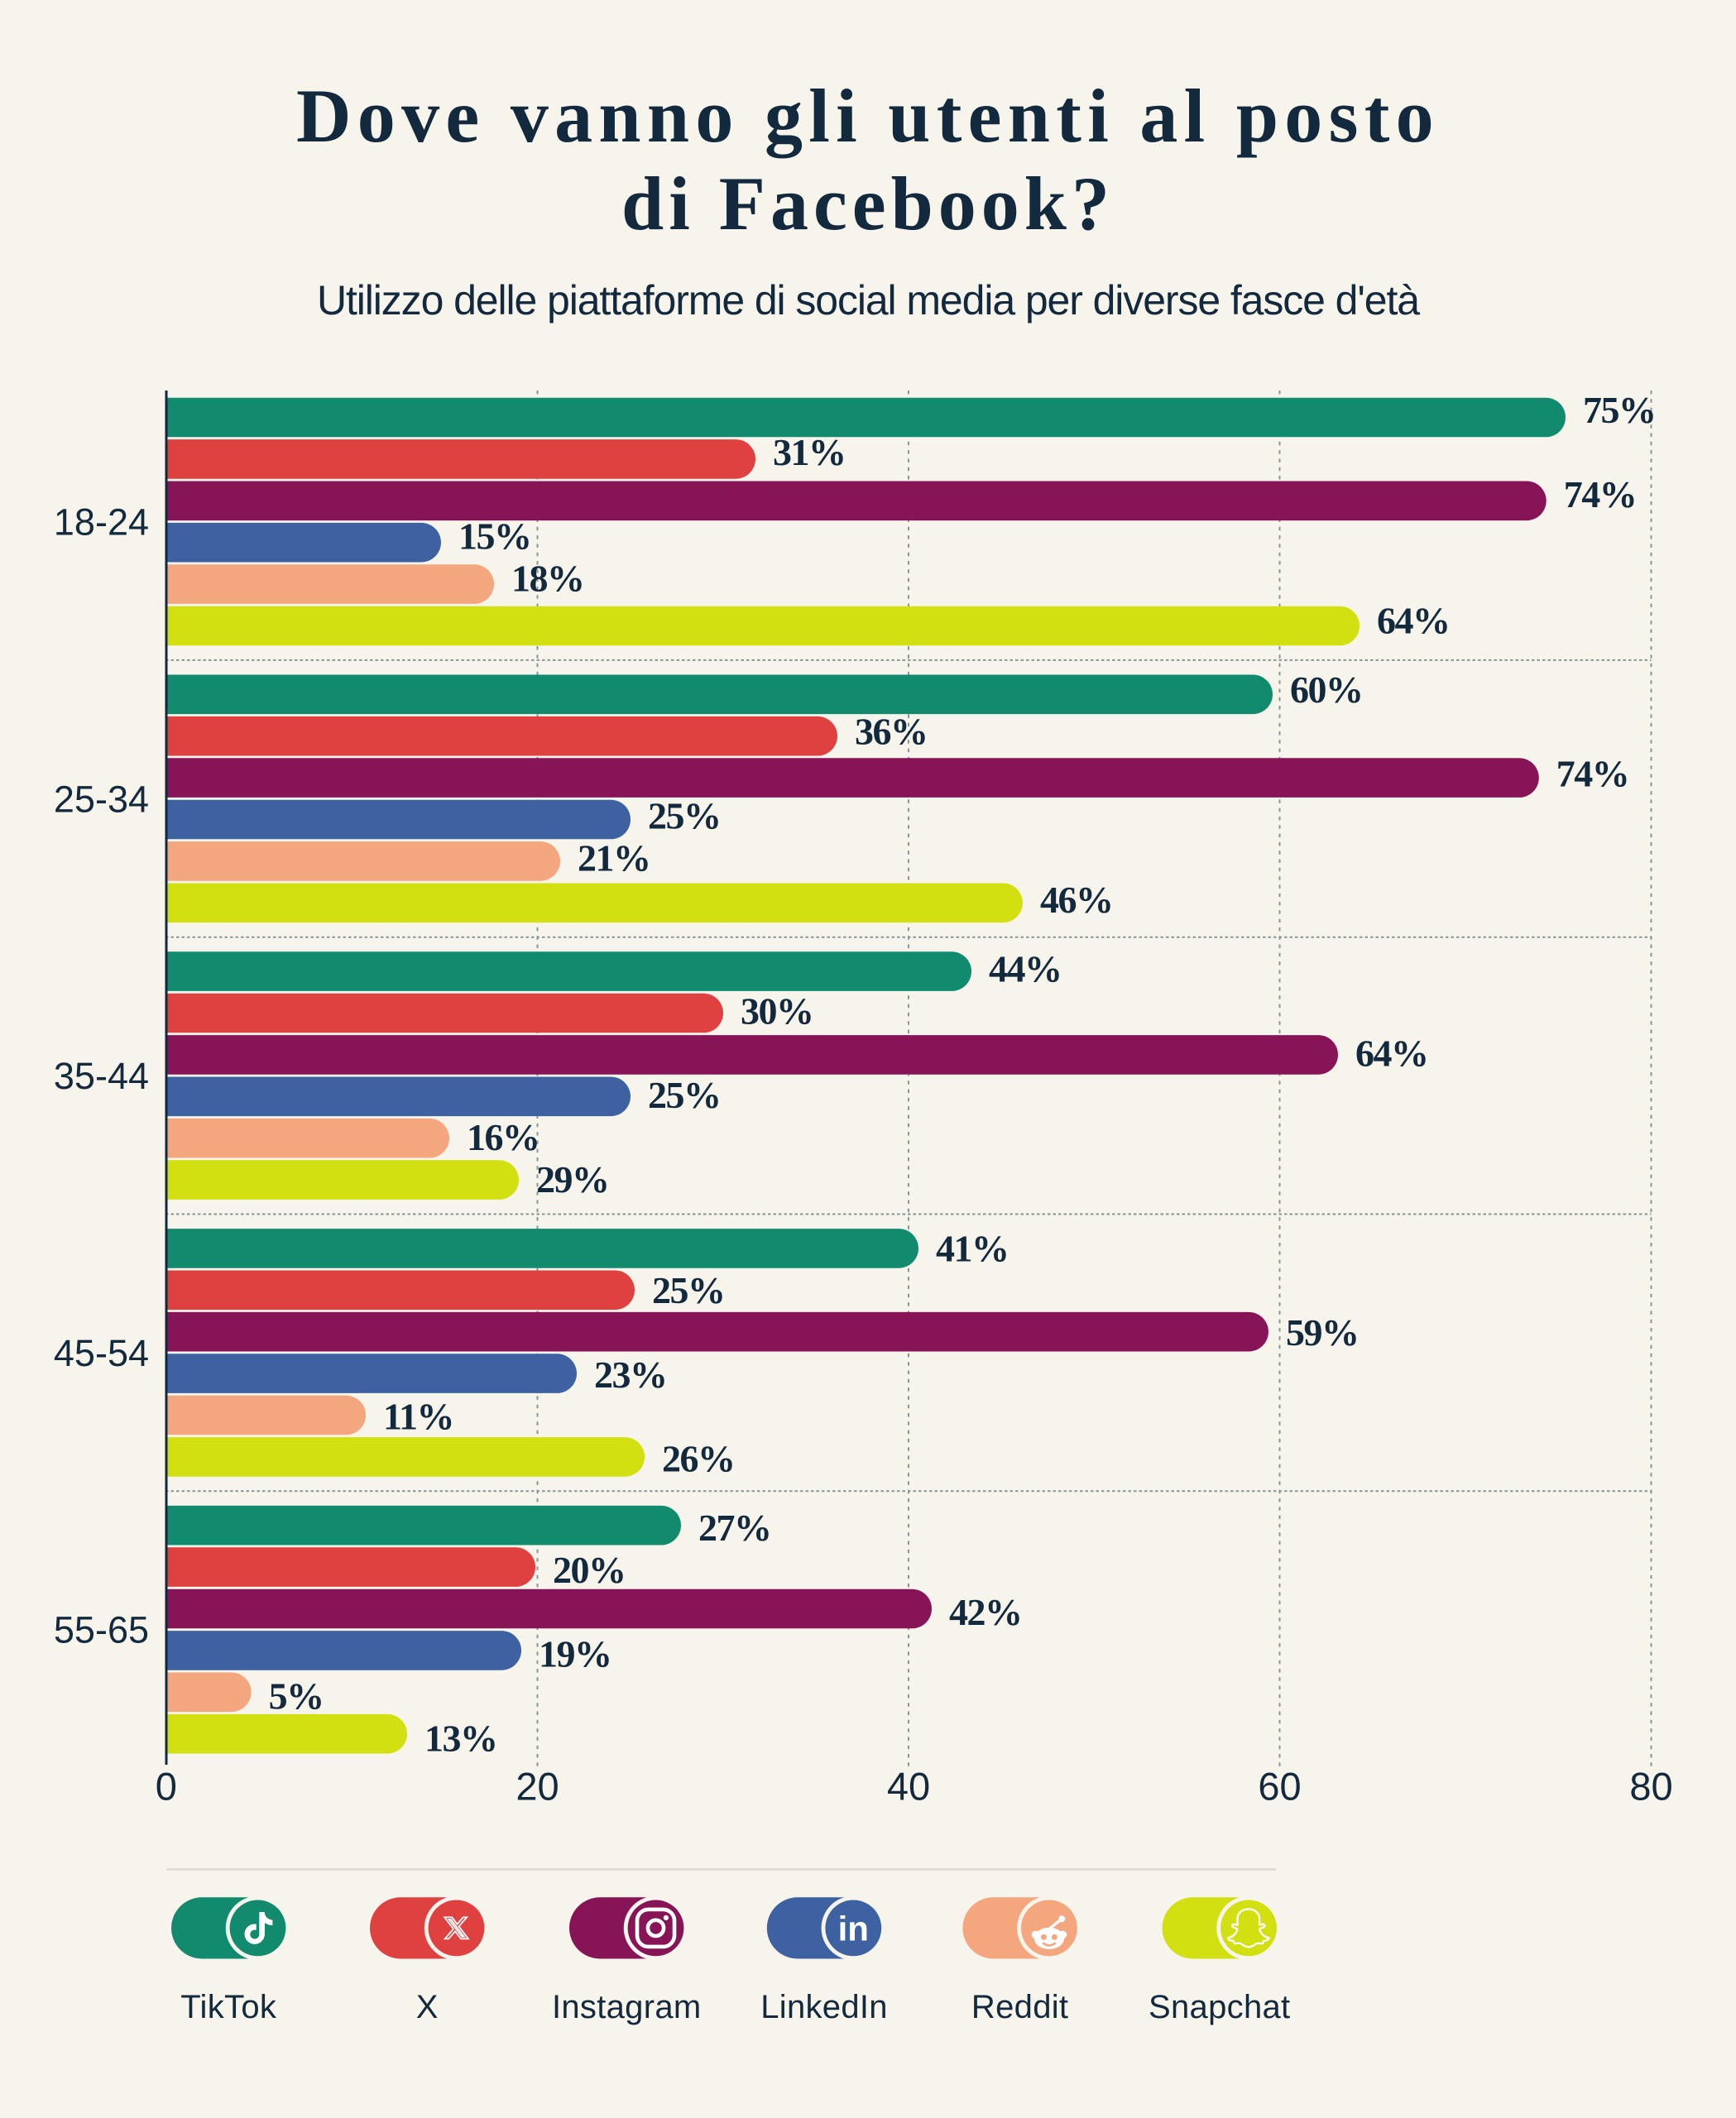  I want to click on svg-text: 59%, so click(1322, 1332).